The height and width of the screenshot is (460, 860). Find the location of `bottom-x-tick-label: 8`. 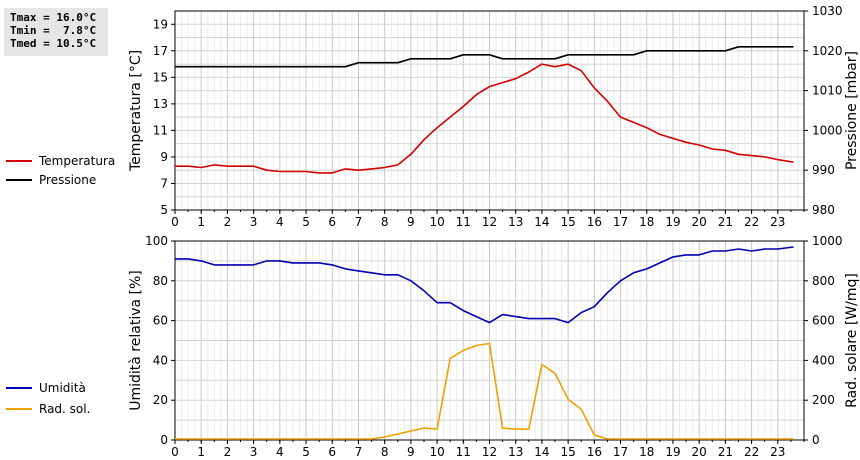

bottom-x-tick-label: 8 is located at coordinates (385, 452).